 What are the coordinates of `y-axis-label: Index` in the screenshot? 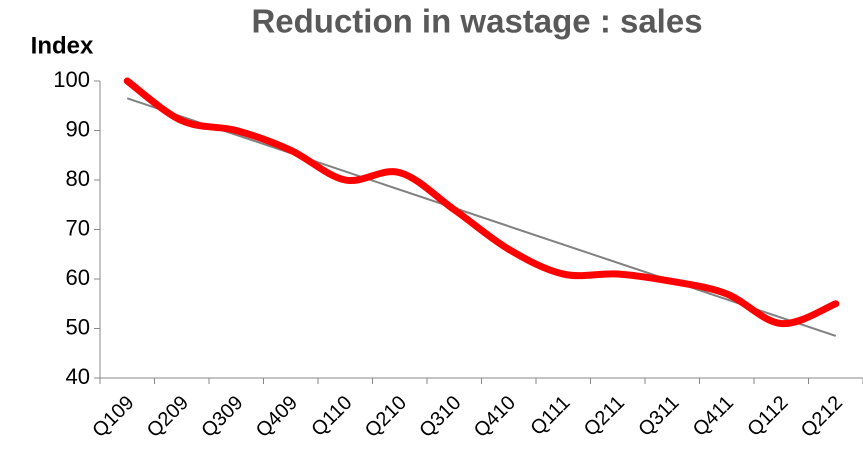 It's located at (62, 45).